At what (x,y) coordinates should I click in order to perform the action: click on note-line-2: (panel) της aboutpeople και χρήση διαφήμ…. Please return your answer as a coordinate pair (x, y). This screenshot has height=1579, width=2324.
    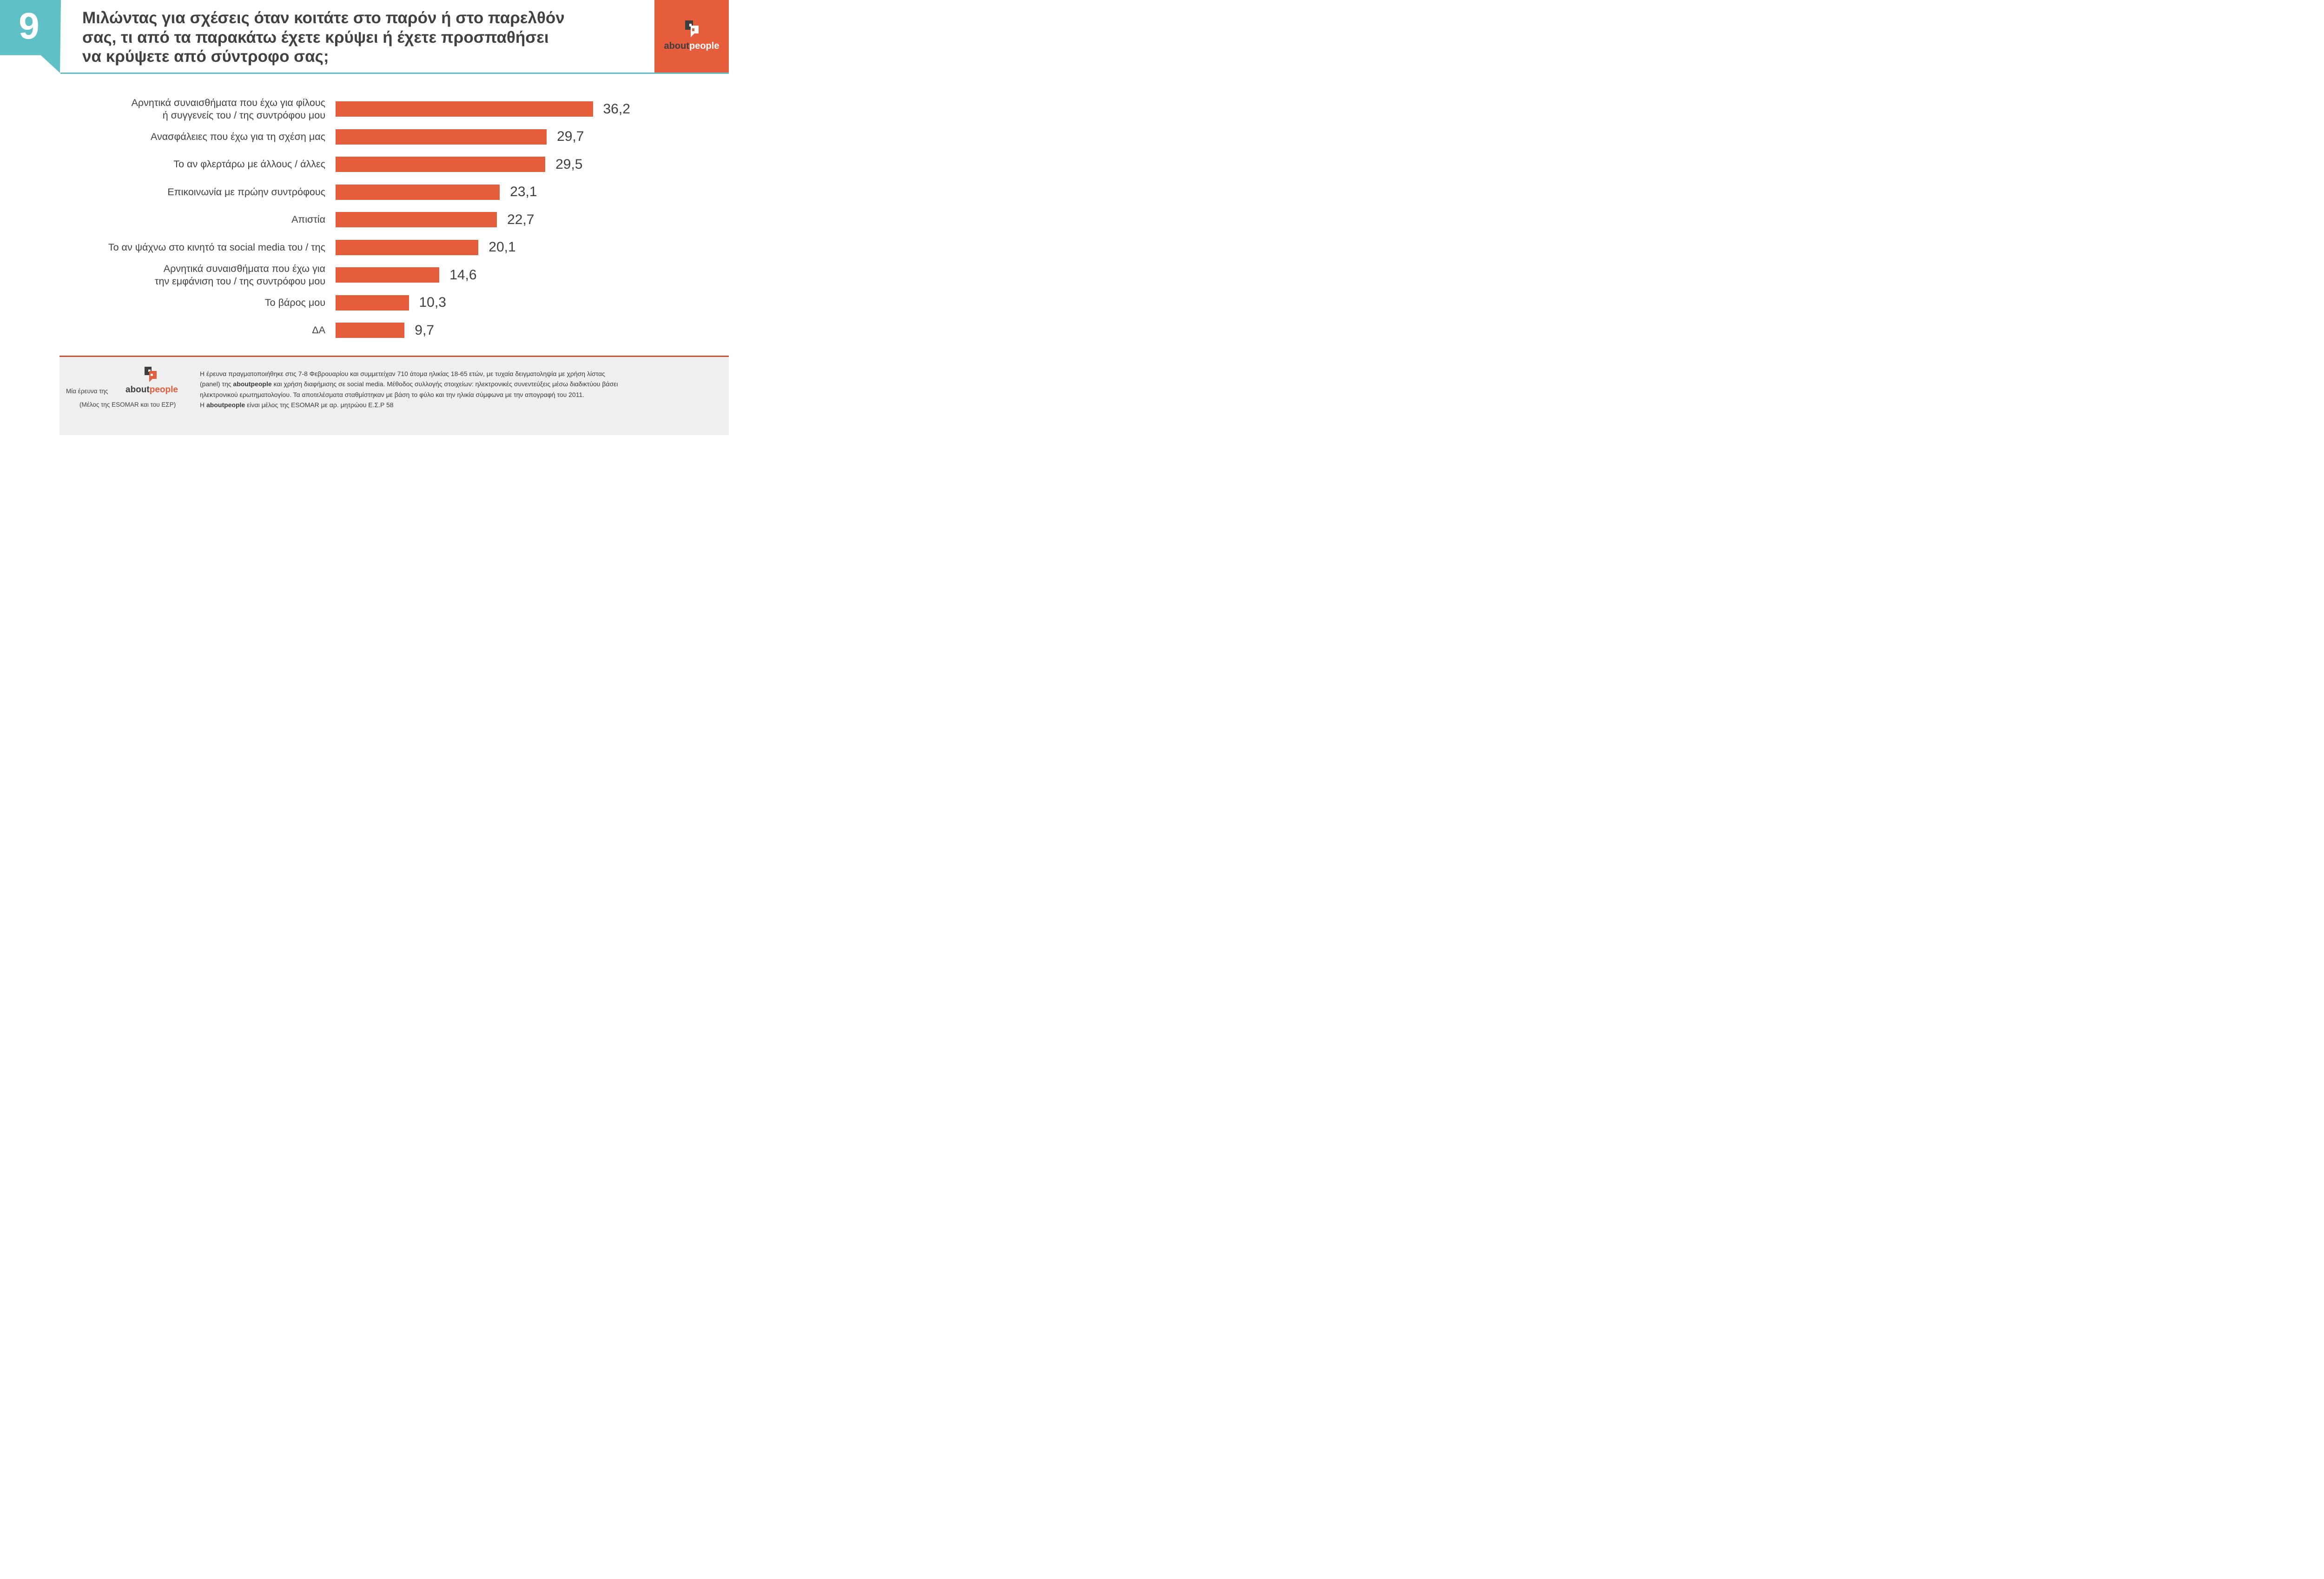
    Looking at the image, I should click on (409, 384).